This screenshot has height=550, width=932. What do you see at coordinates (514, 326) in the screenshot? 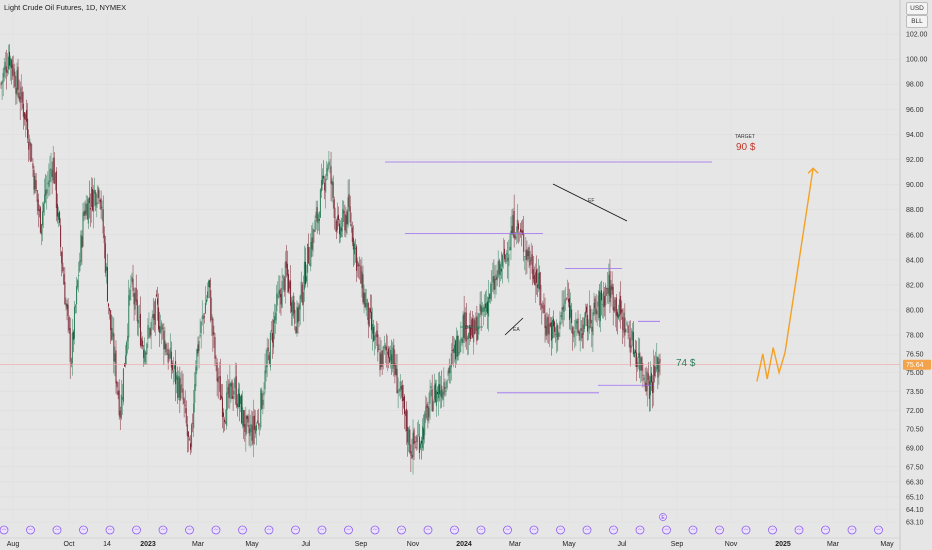
I see `channel-line-bottom` at bounding box center [514, 326].